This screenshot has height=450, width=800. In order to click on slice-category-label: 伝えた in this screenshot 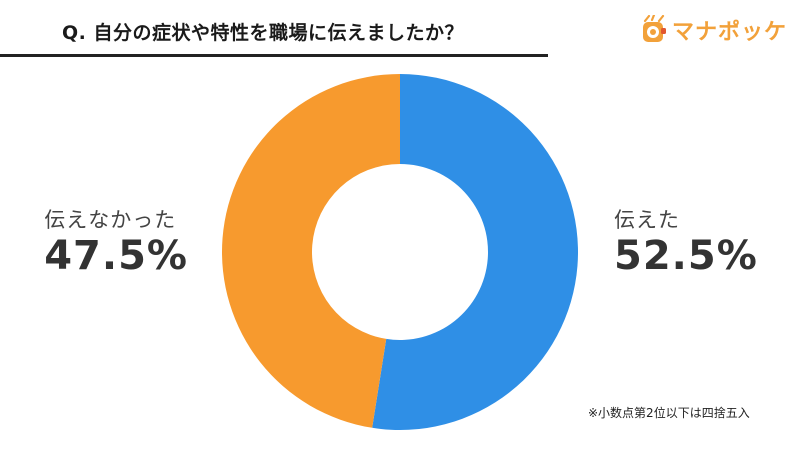, I will do `click(647, 220)`.